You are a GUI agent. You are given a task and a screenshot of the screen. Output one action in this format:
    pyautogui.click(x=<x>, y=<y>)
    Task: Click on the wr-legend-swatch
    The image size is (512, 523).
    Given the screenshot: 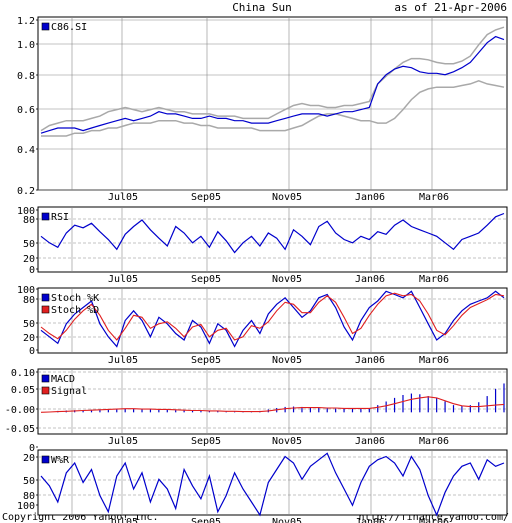 What is the action you would take?
    pyautogui.click(x=45, y=459)
    